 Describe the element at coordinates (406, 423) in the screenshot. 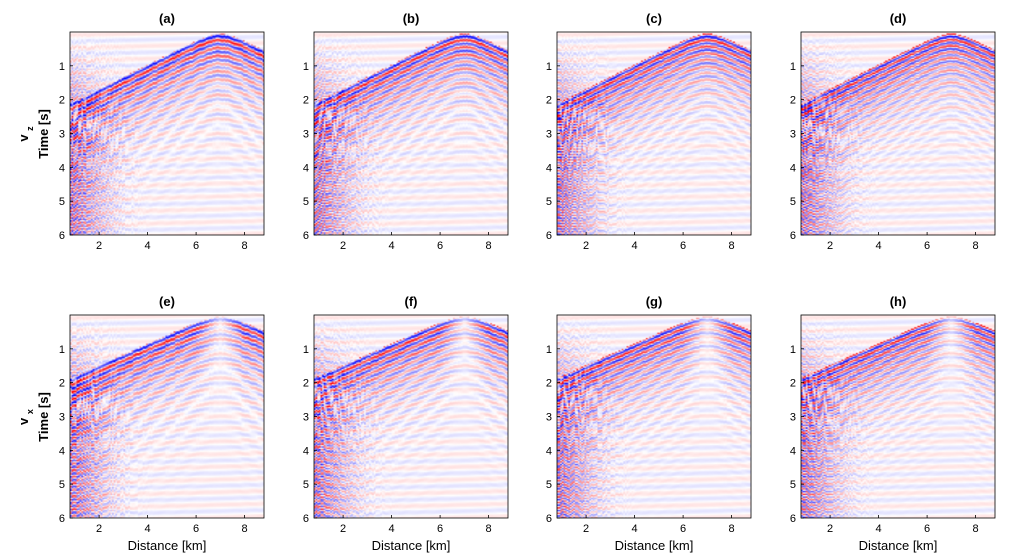

I see `panel-f: (f) 1 2 3 4 5 6 2 4 6 8 Distance [km]` at that location.